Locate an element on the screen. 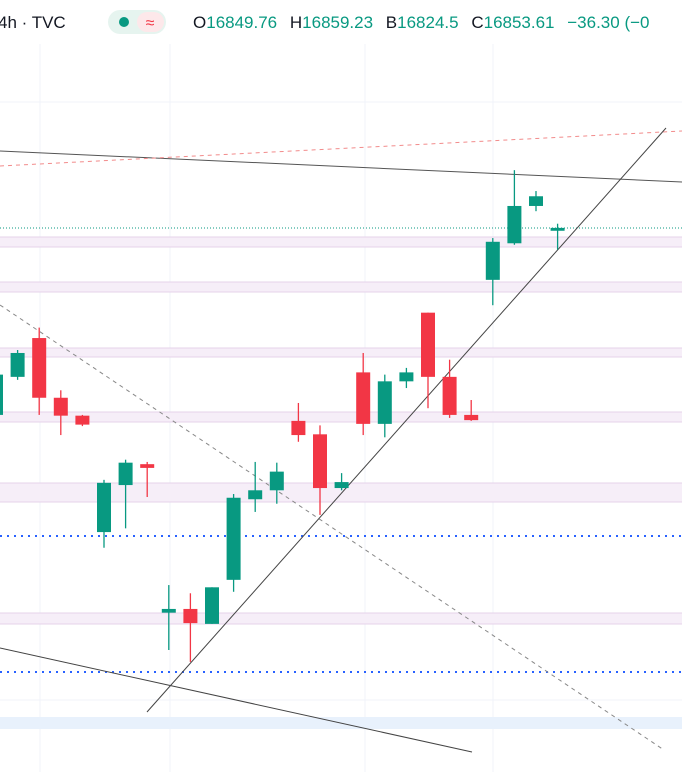  change: −36.30 (−0 is located at coordinates (608, 22).